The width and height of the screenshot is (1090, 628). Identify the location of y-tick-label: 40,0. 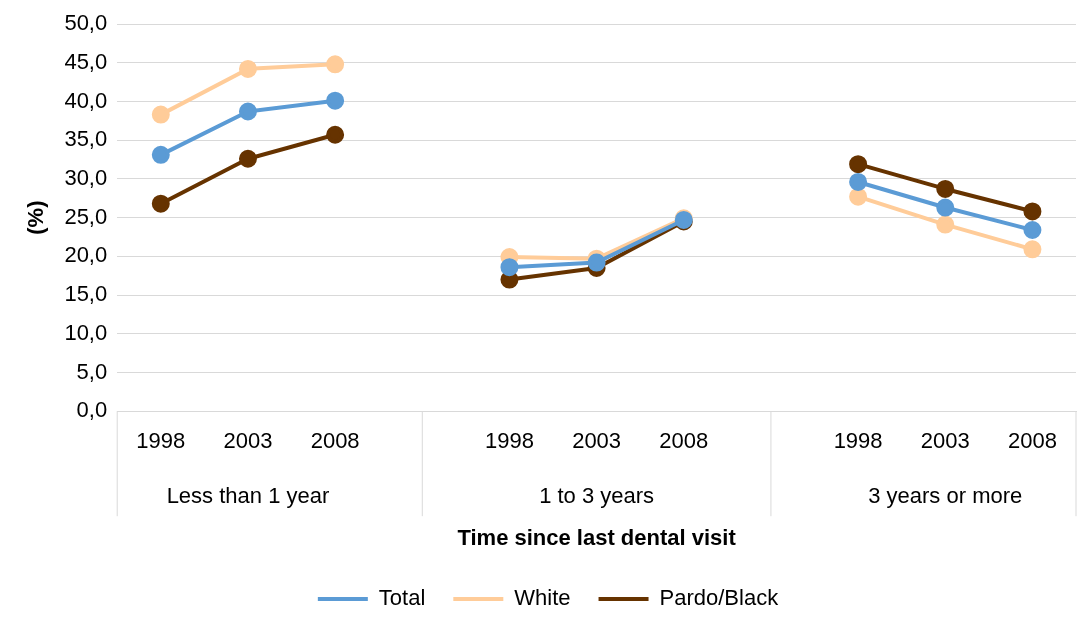
(86, 100).